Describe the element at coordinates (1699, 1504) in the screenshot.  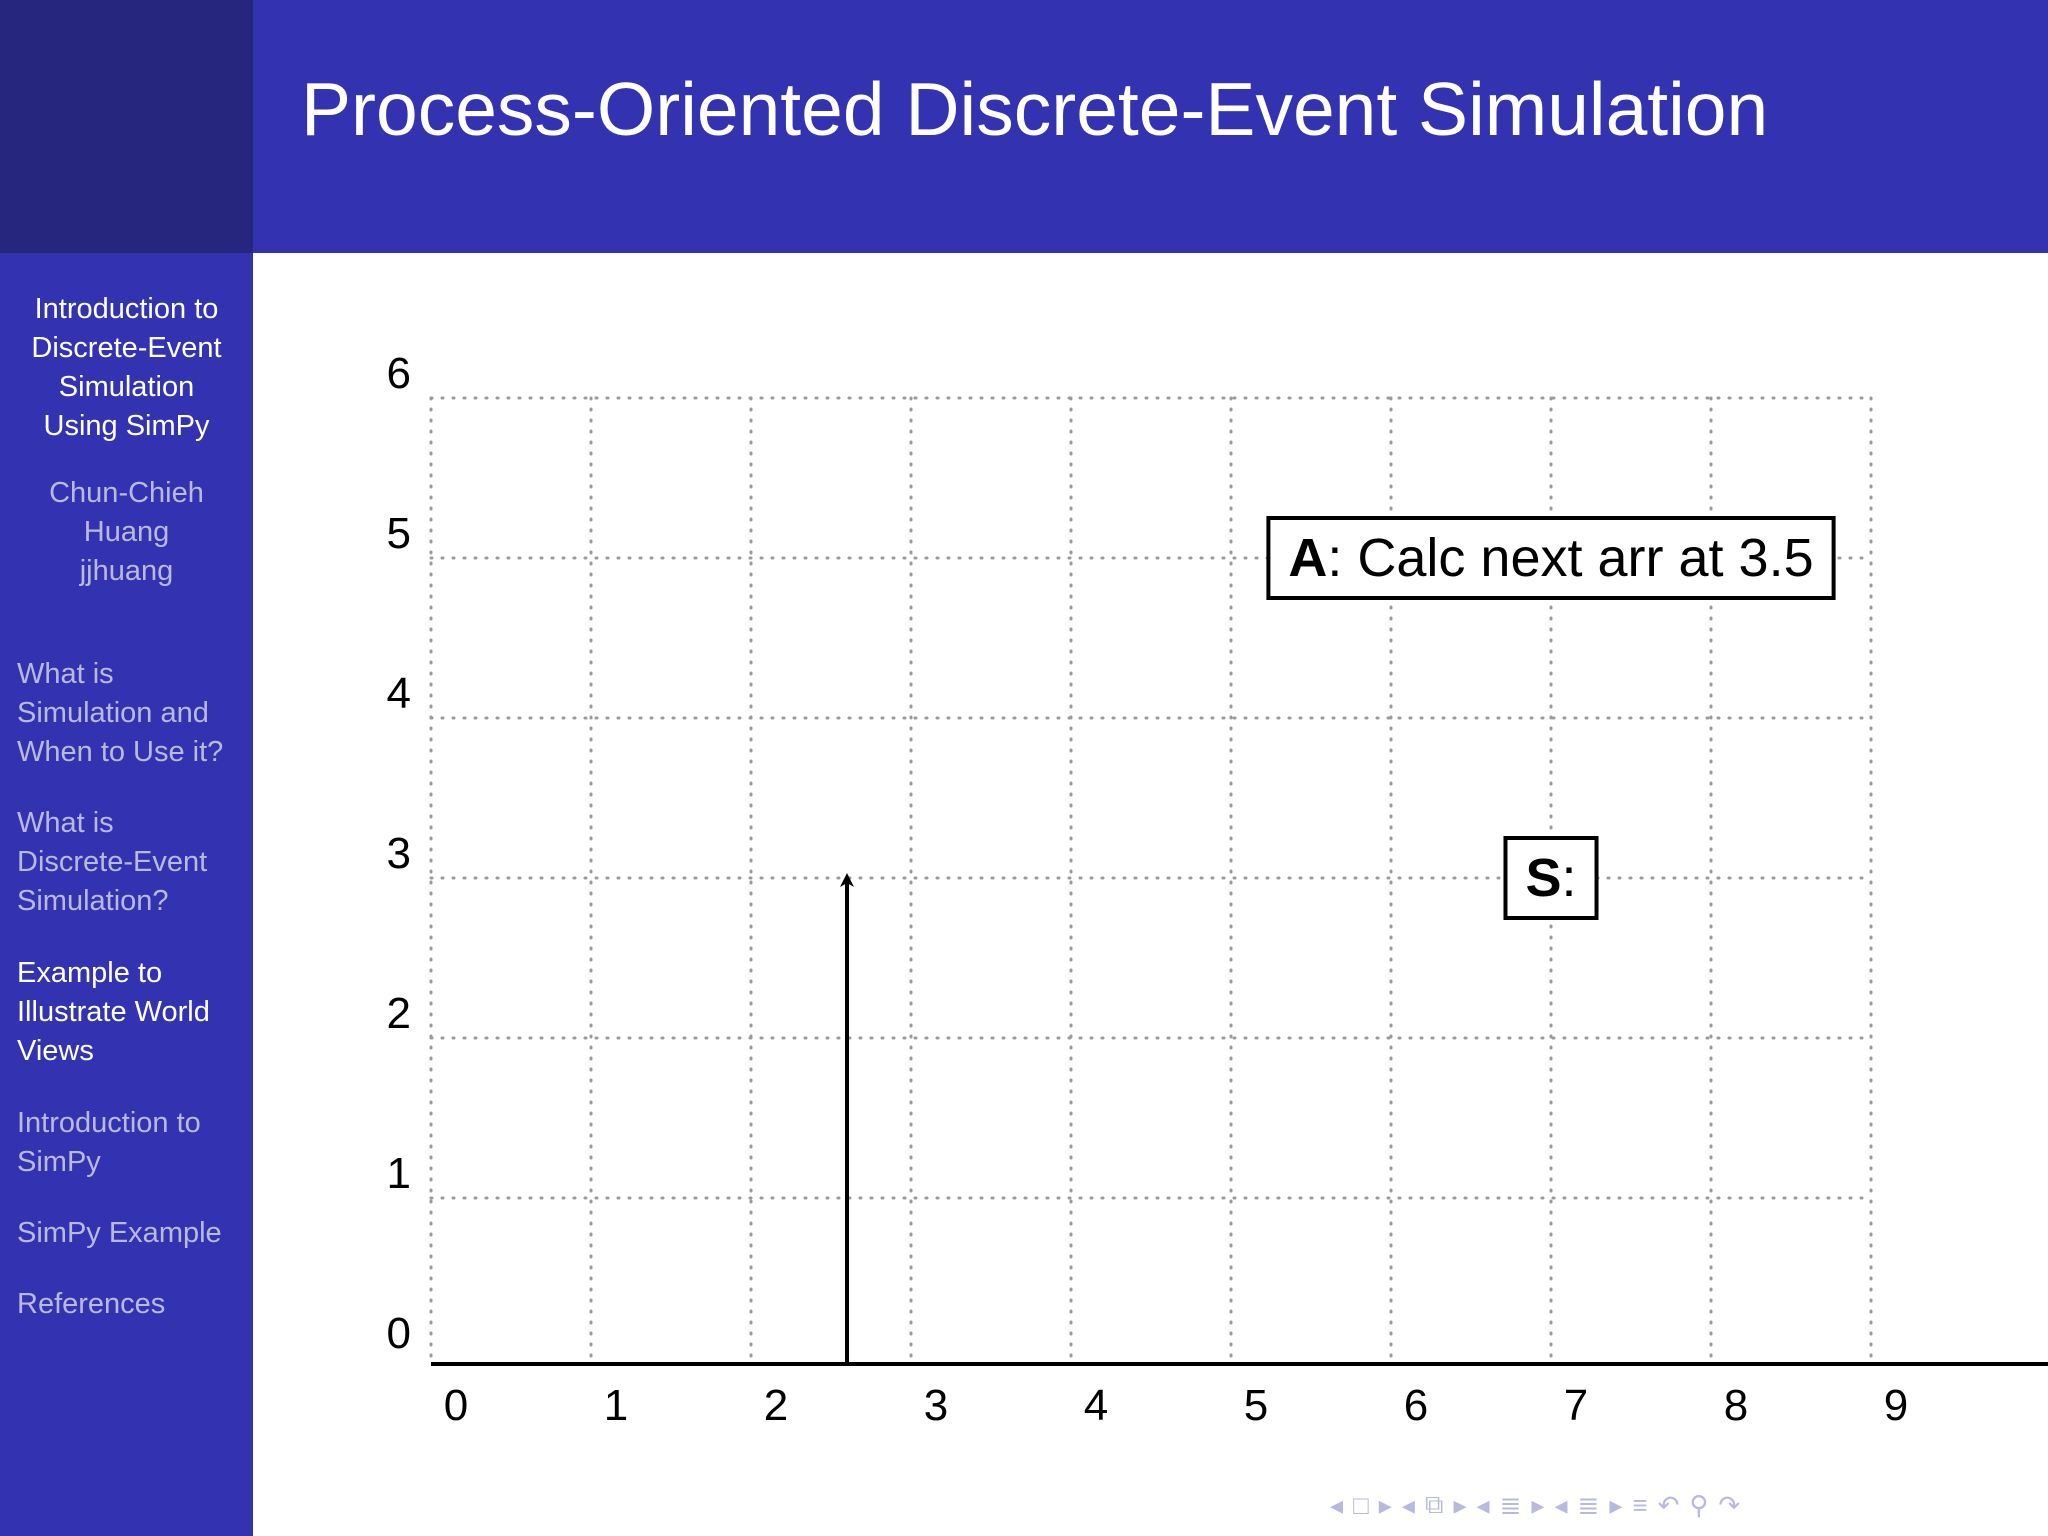
I see `search-icon: ⚲` at that location.